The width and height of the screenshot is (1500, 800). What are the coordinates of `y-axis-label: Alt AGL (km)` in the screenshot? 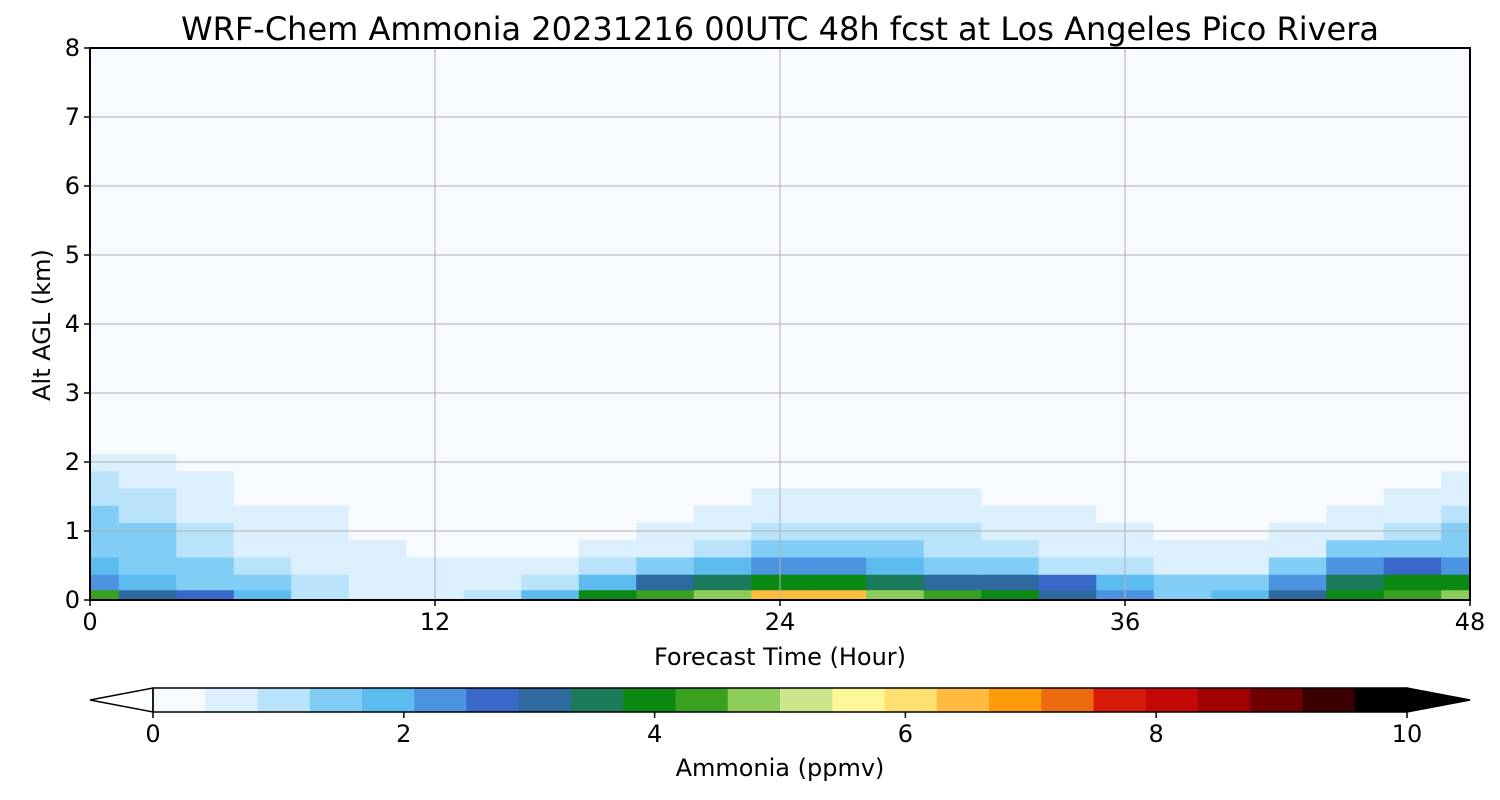 It's located at (42, 325).